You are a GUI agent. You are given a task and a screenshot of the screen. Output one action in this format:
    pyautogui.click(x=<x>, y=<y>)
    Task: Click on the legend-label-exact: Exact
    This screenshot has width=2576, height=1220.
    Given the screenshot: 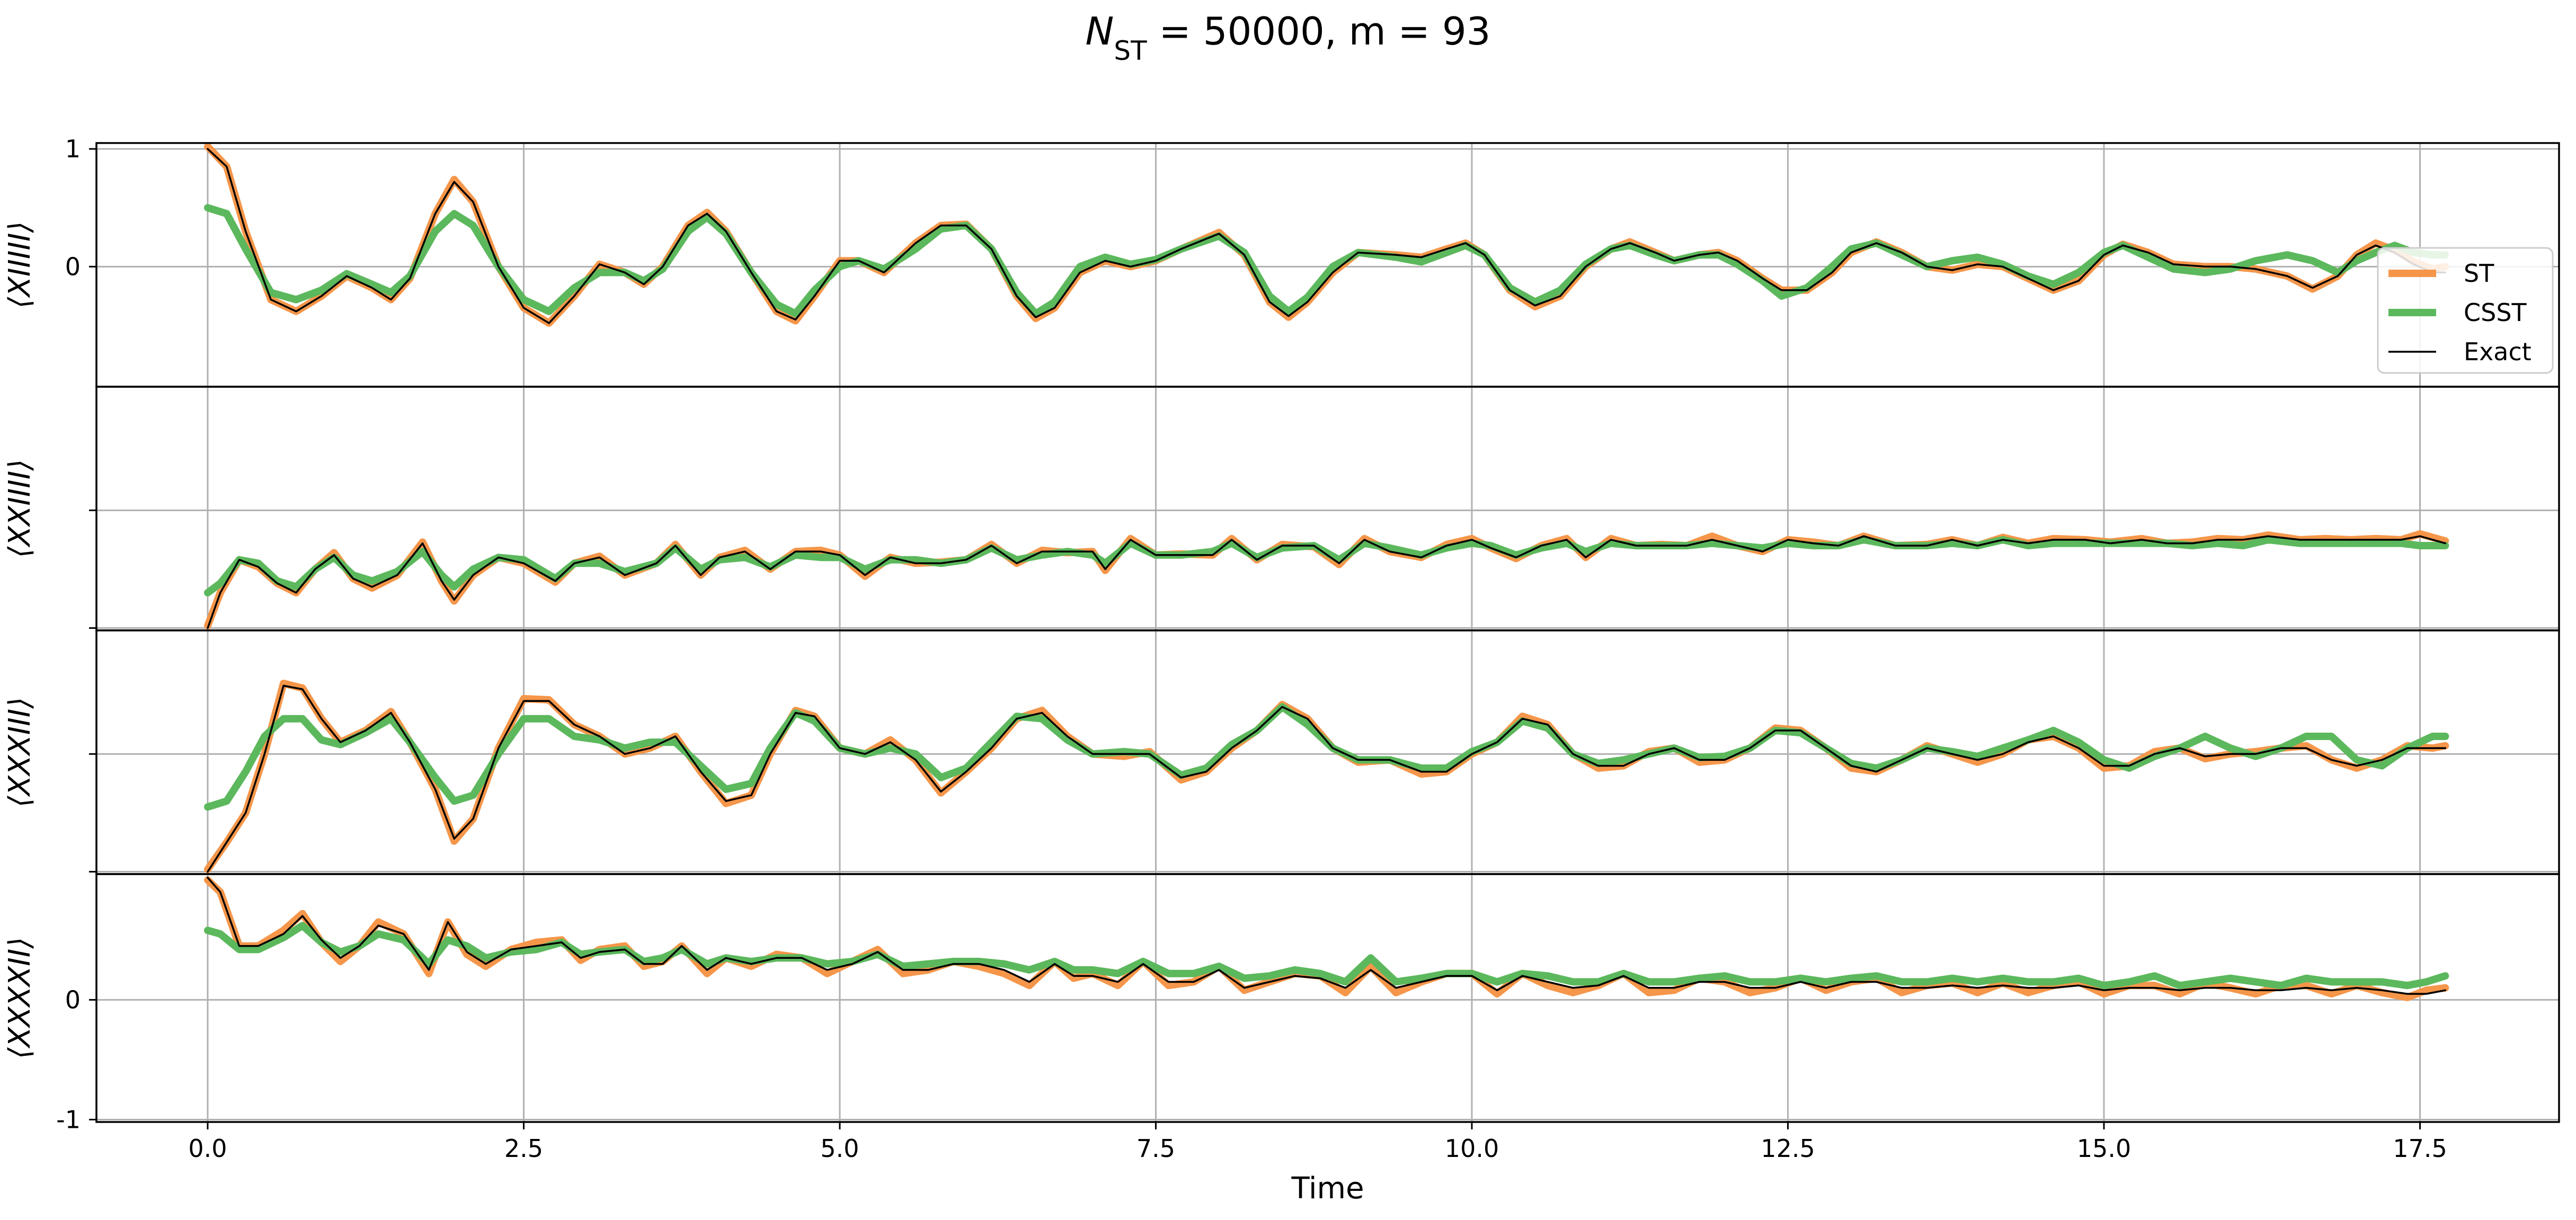 What is the action you would take?
    pyautogui.click(x=2497, y=352)
    